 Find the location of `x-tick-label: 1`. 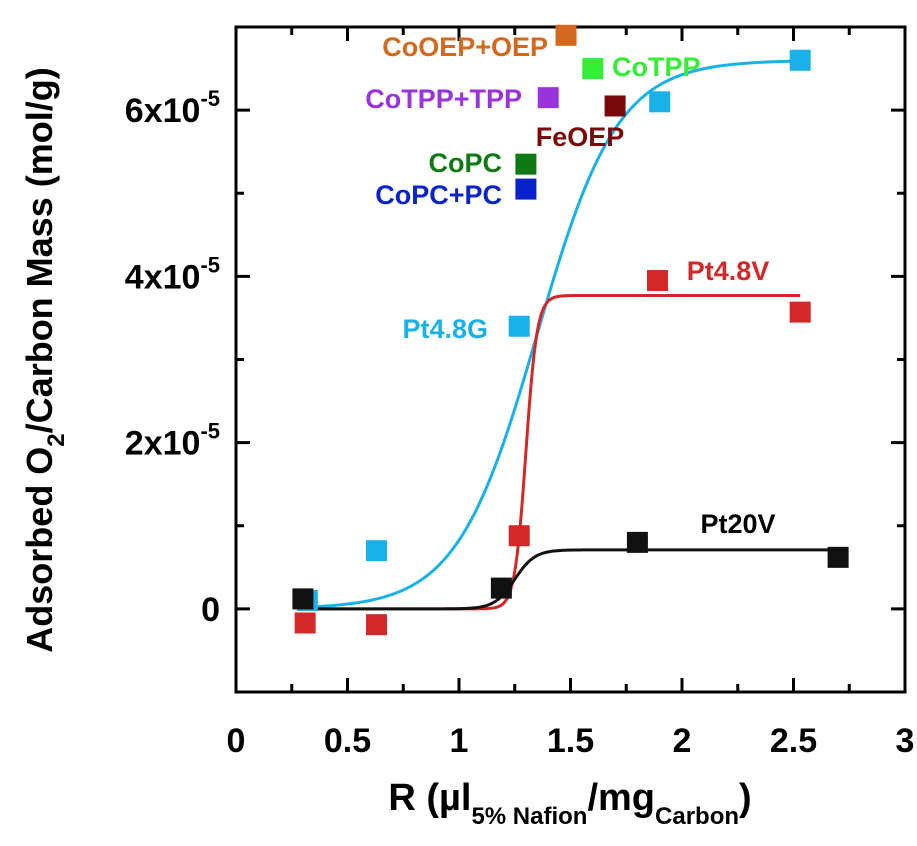

x-tick-label: 1 is located at coordinates (459, 741).